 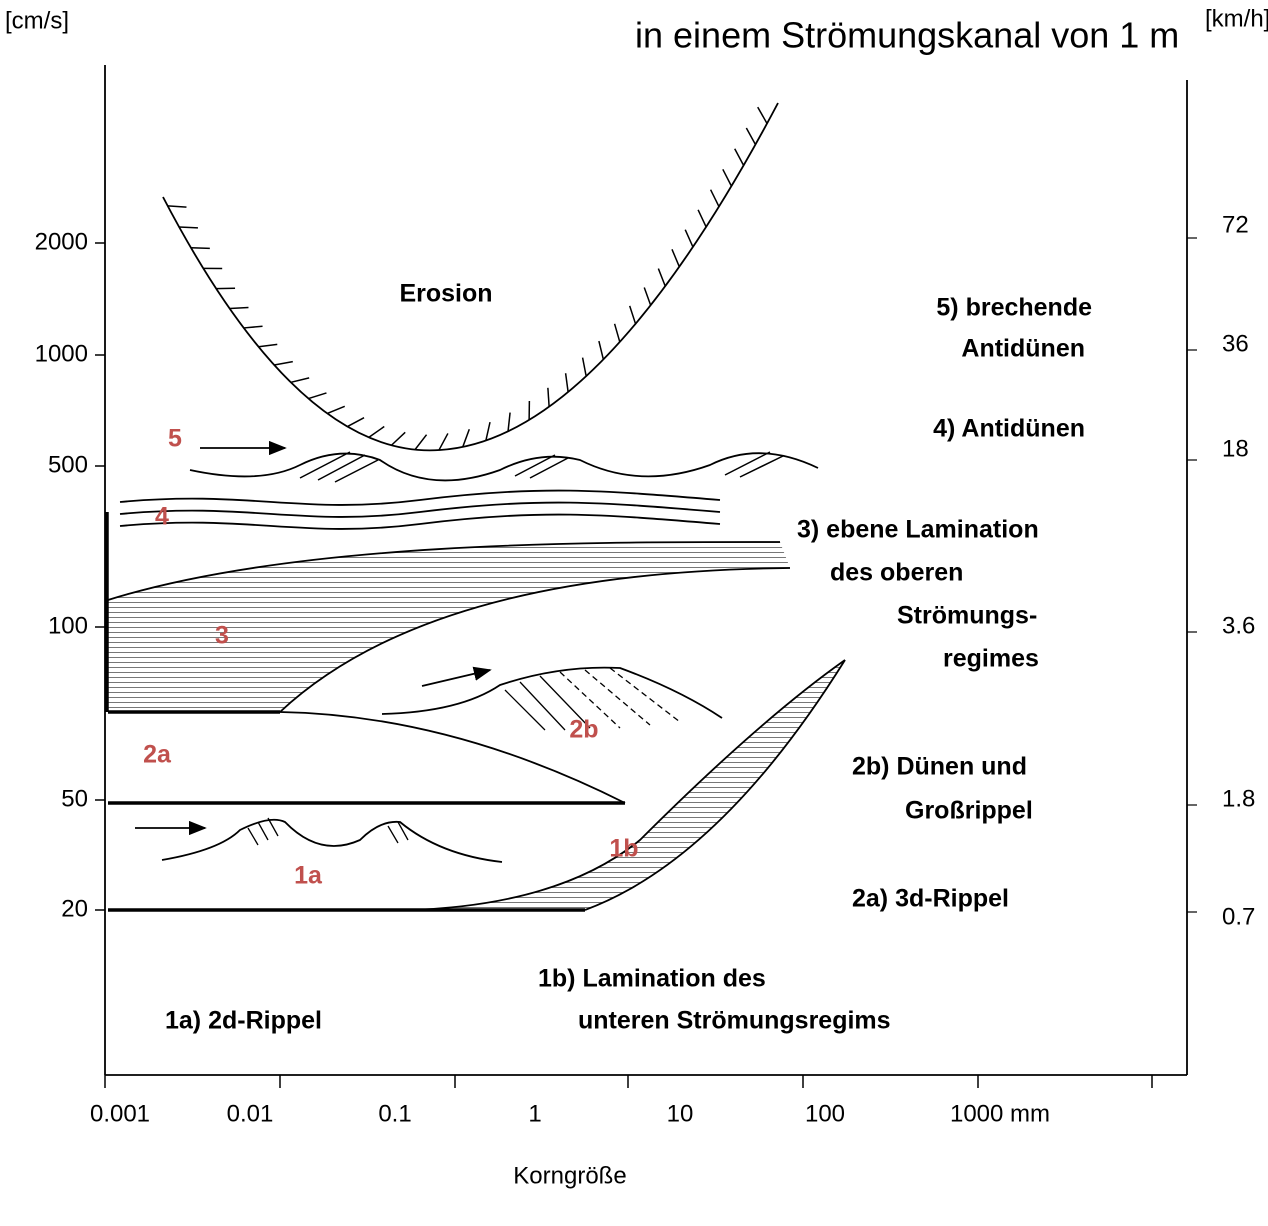 I want to click on bottom-tick-label: 0.1, so click(x=394, y=1113).